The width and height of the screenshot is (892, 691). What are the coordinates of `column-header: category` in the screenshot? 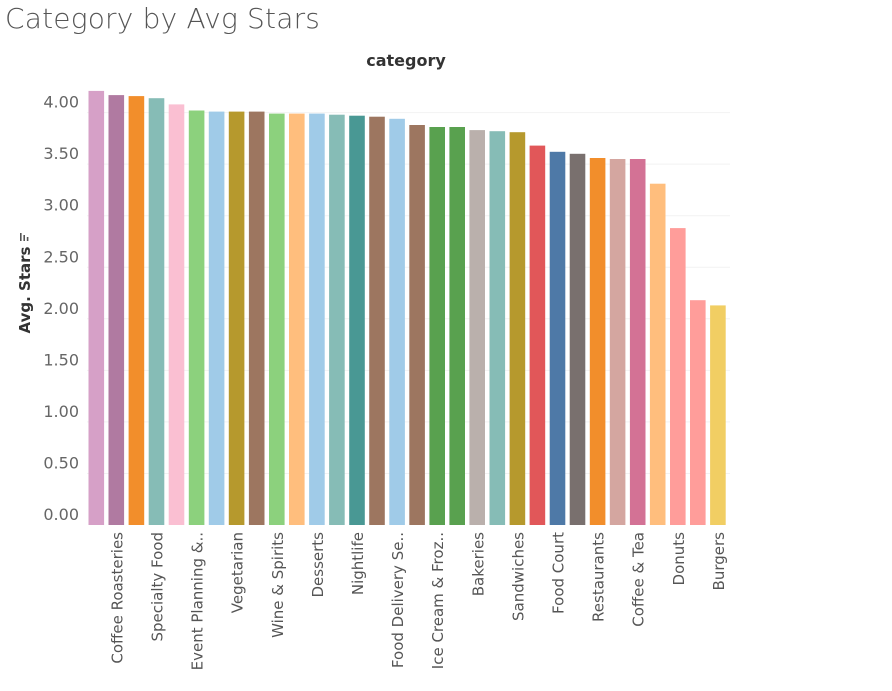 It's located at (406, 60).